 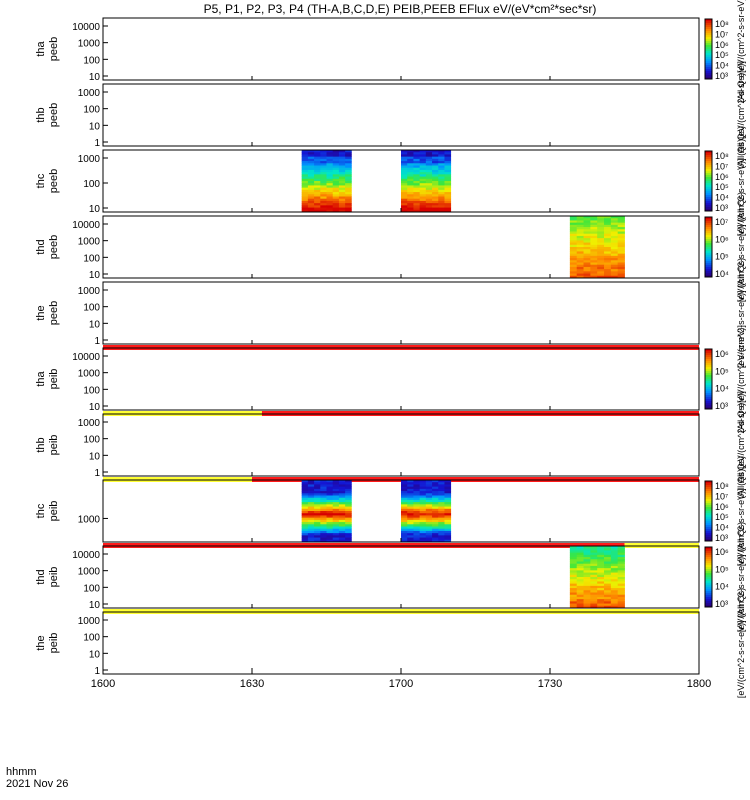 What do you see at coordinates (741, 115) in the screenshot?
I see `colorbar-unit-label: (All Qs)[eV/(cm^2-s-sr-eV)]` at bounding box center [741, 115].